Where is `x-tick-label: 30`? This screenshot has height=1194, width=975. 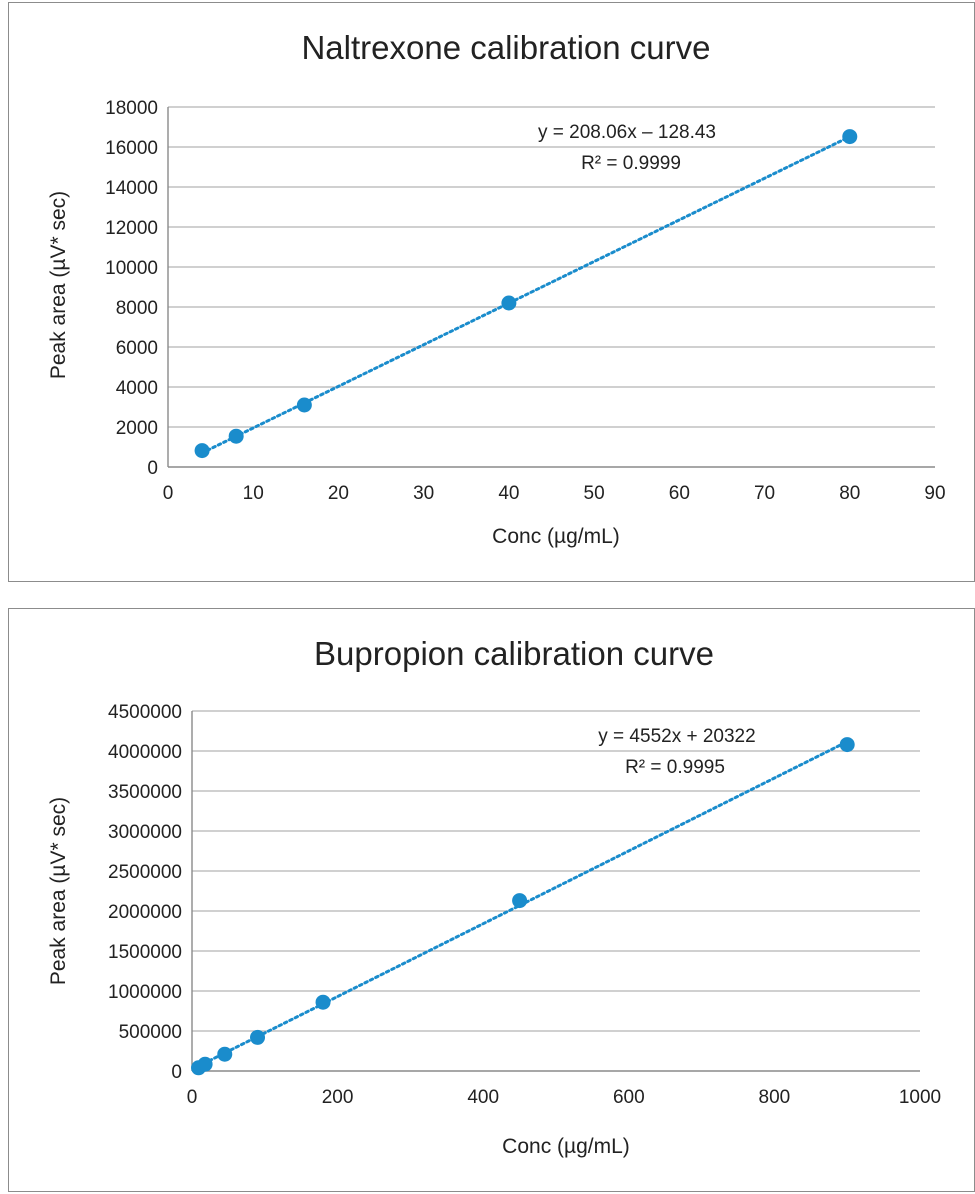 x-tick-label: 30 is located at coordinates (423, 493).